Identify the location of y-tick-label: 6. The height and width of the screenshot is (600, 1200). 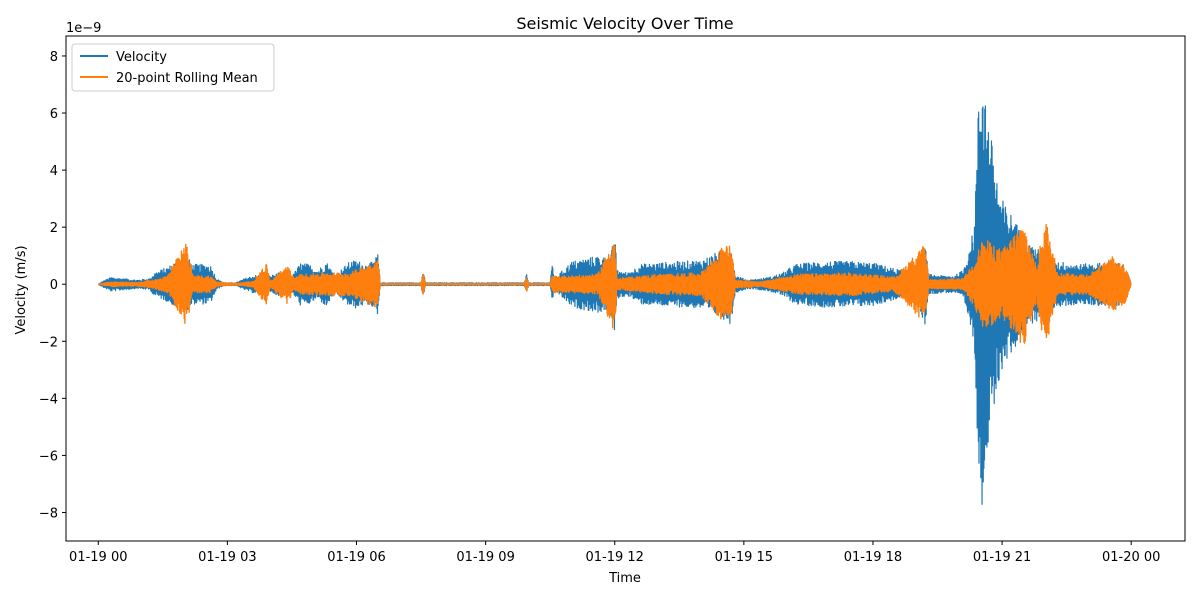
(54, 114).